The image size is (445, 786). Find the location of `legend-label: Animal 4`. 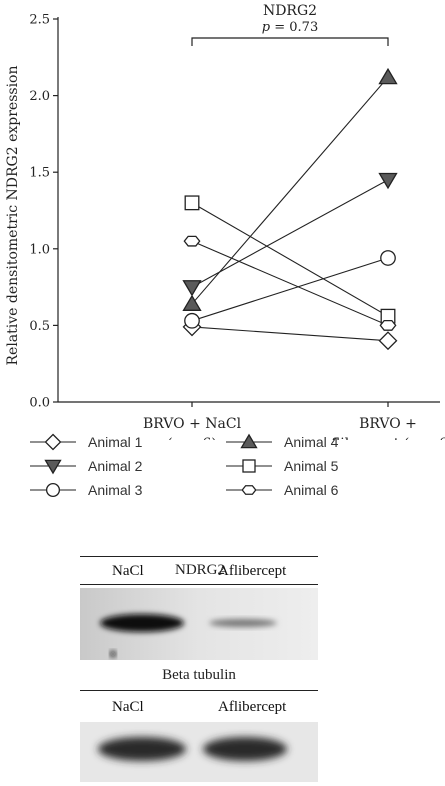

legend-label: Animal 4 is located at coordinates (311, 442).